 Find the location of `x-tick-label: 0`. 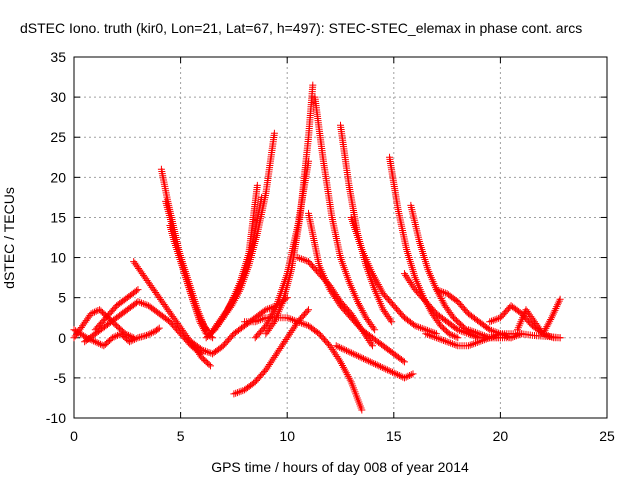

x-tick-label: 0 is located at coordinates (74, 436).